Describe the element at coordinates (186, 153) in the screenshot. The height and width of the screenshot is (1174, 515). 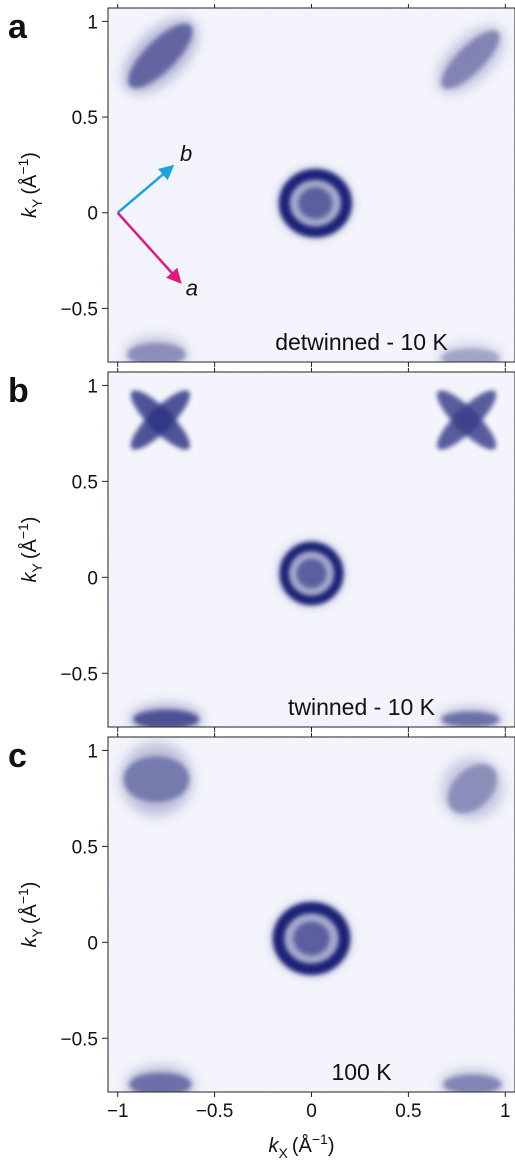
I see `lattice-vector-label-b: b` at that location.